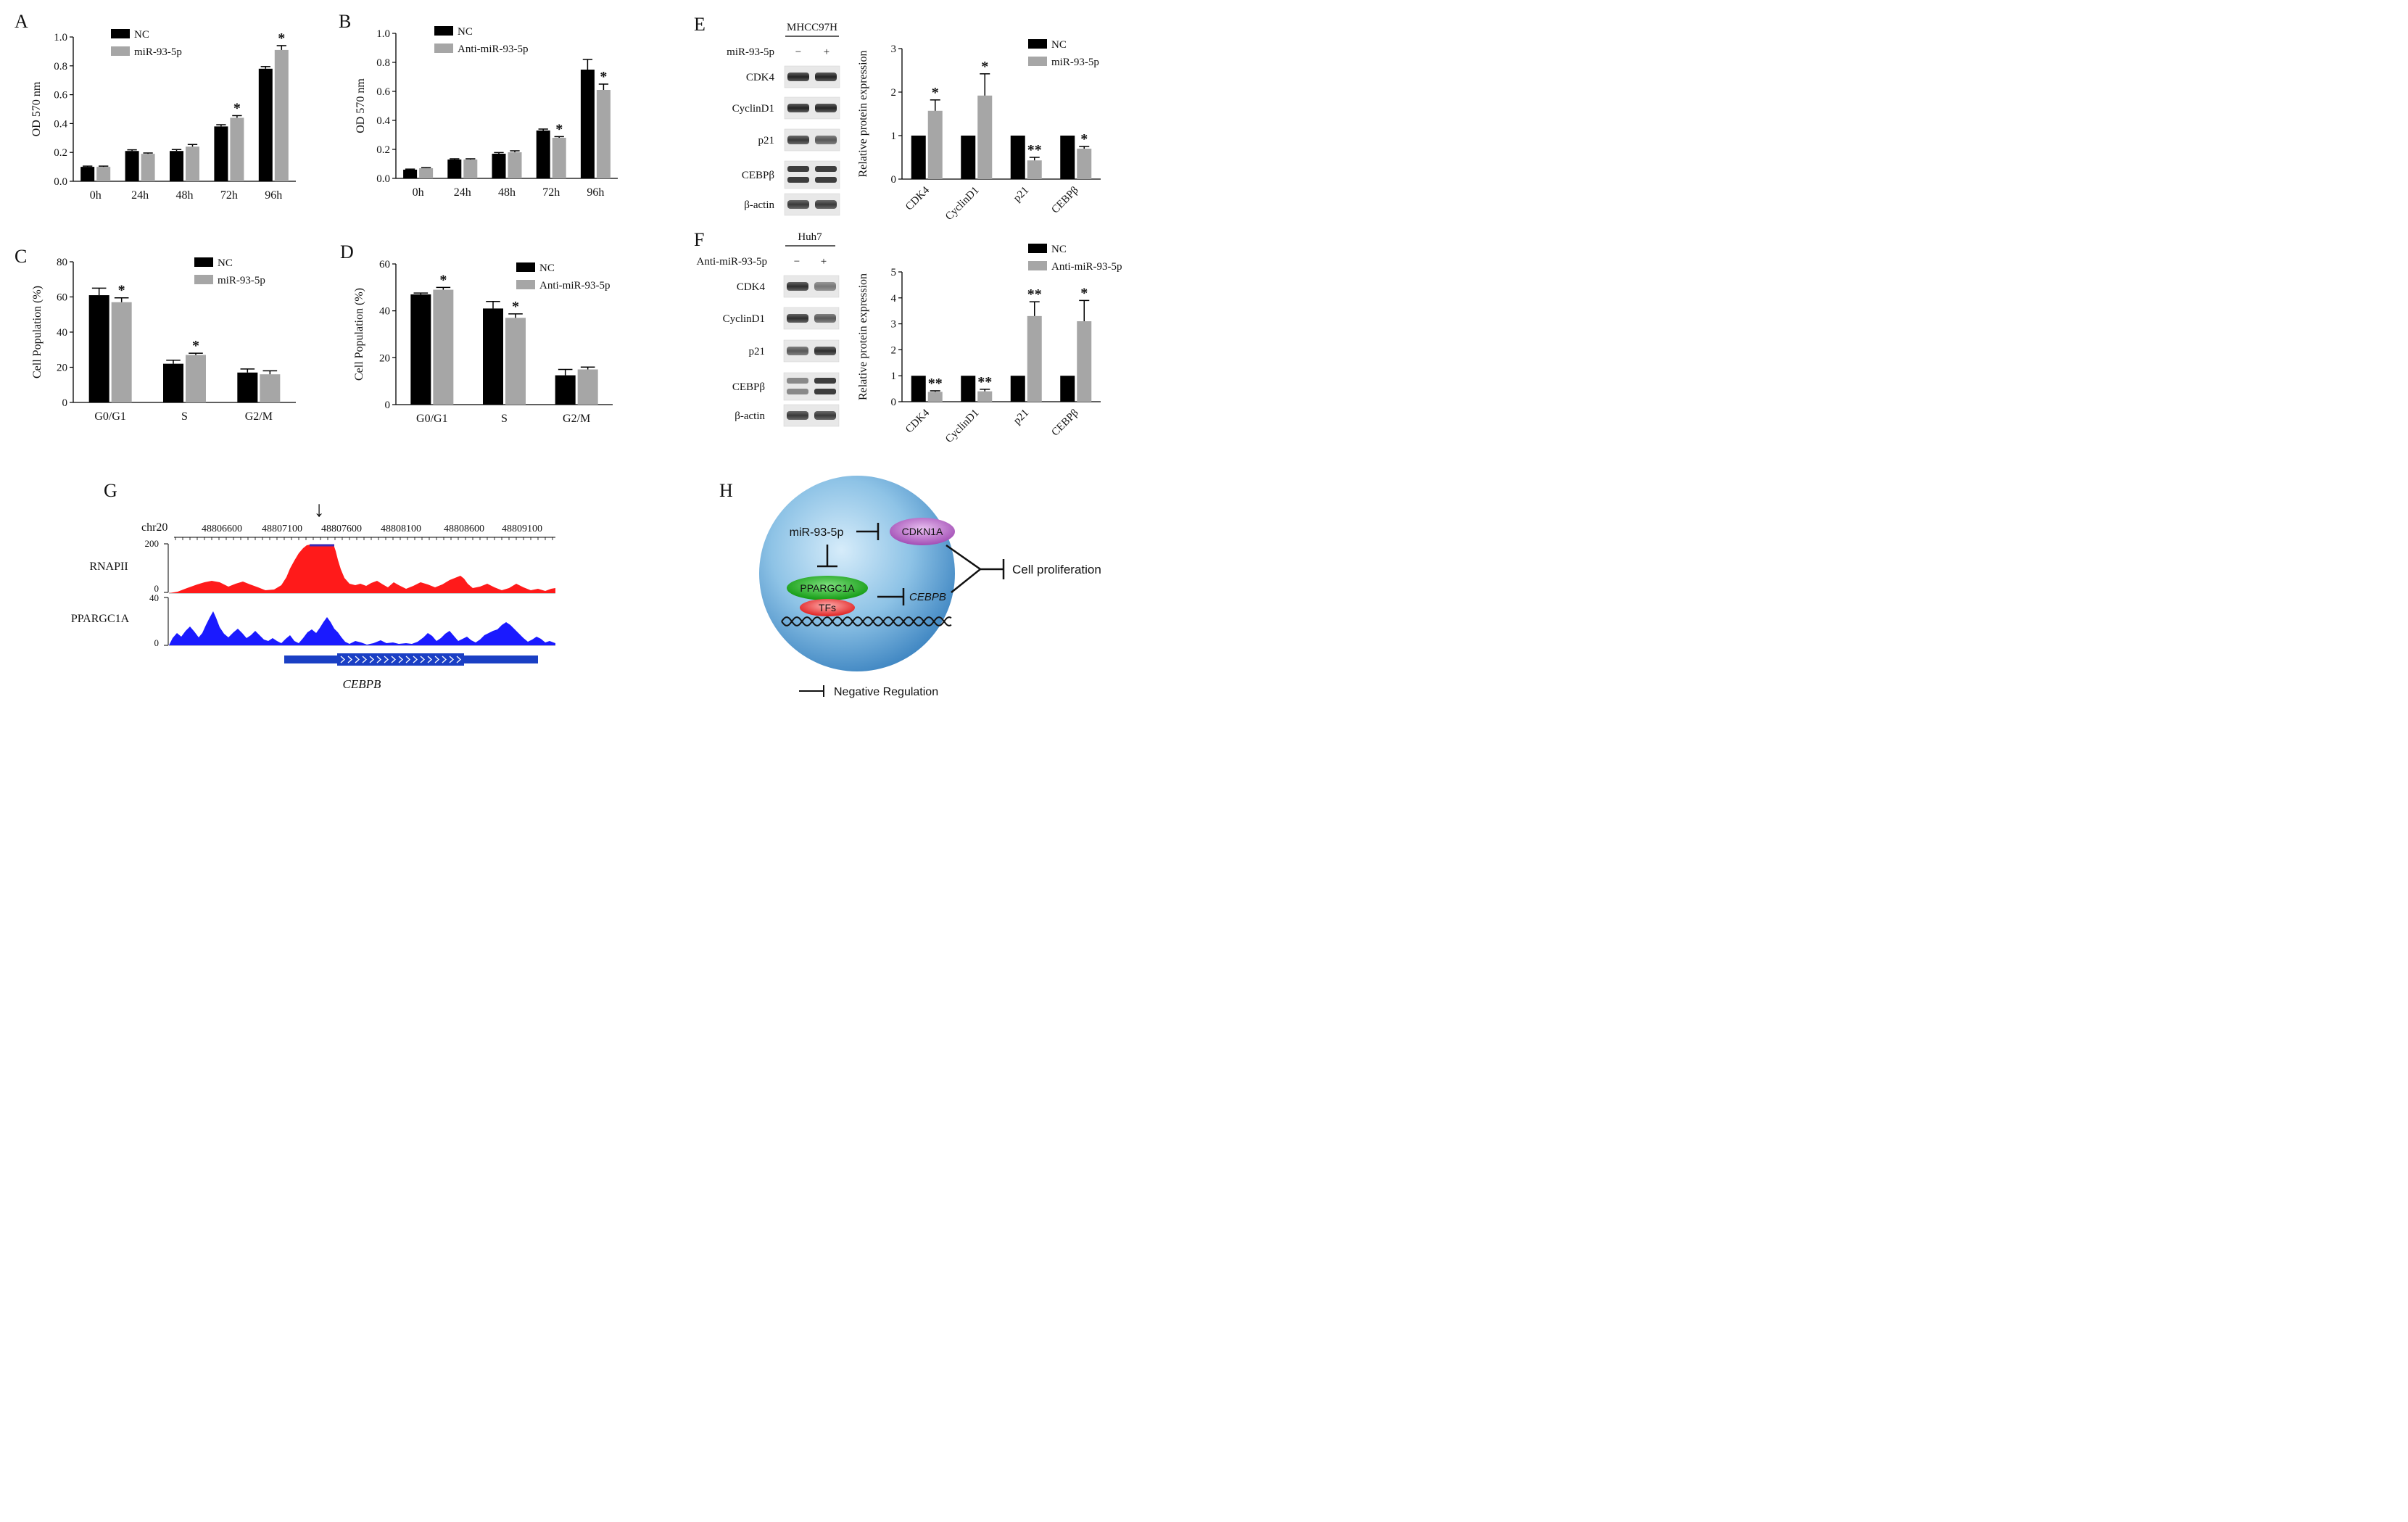 The width and height of the screenshot is (2408, 1522). I want to click on panel-letter-e: E, so click(700, 25).